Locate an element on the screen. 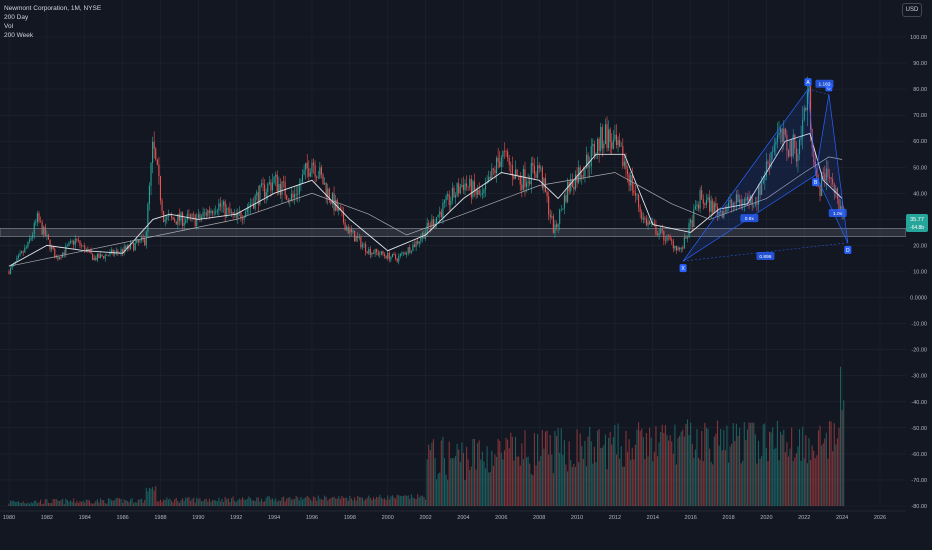  y-tick-label: 40.00 is located at coordinates (920, 194).